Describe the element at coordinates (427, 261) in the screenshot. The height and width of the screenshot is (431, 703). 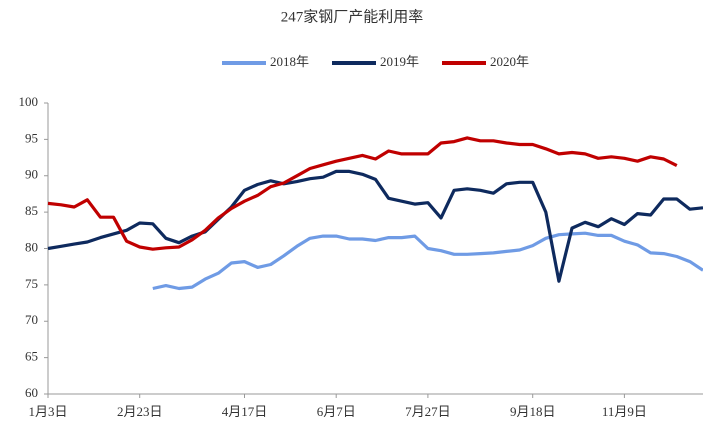
I see `series-line` at that location.